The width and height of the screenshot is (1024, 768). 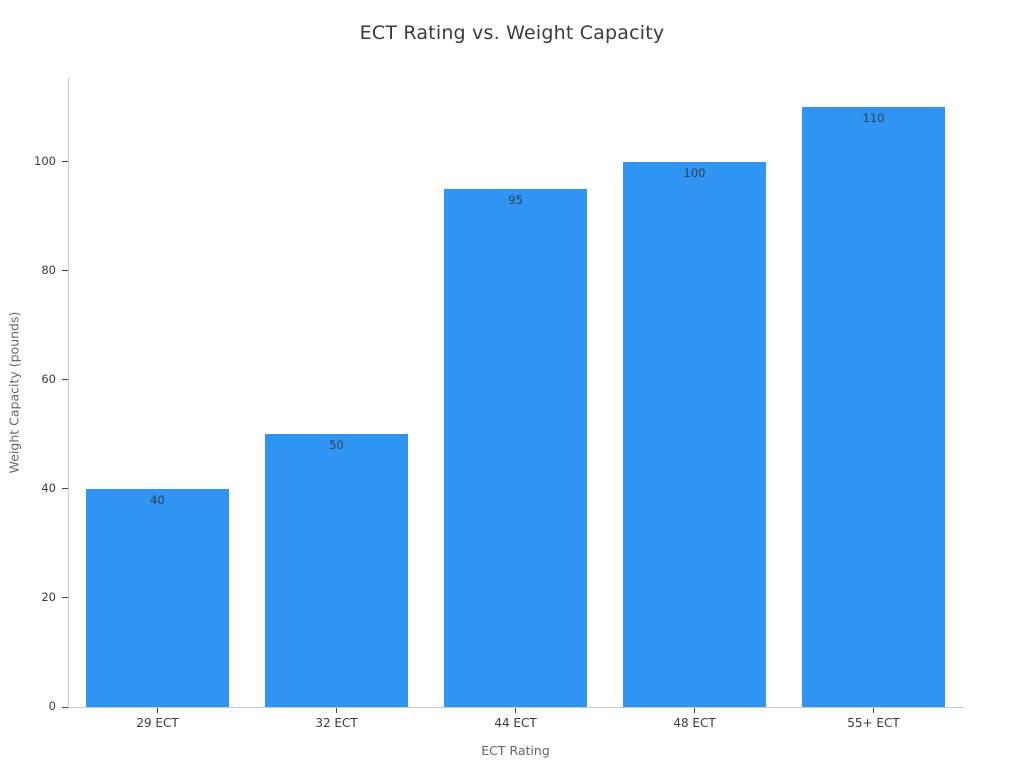 I want to click on y-tick-label: 0, so click(x=52, y=706).